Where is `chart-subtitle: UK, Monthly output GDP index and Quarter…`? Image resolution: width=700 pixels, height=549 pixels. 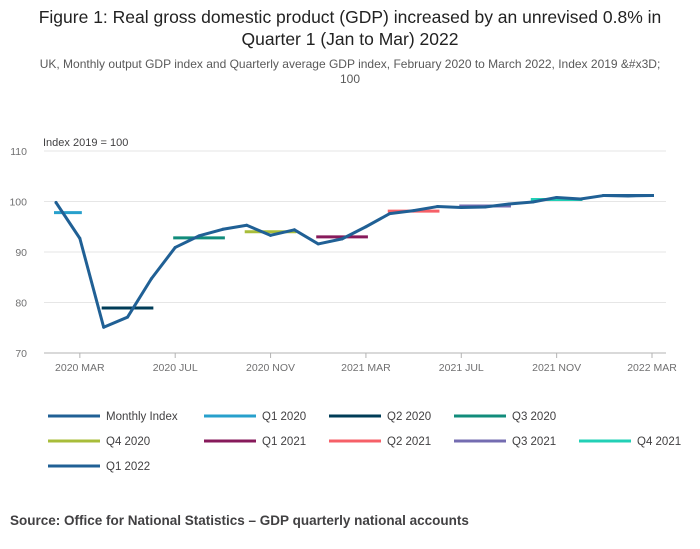
chart-subtitle: UK, Monthly output GDP index and Quarter… is located at coordinates (350, 71).